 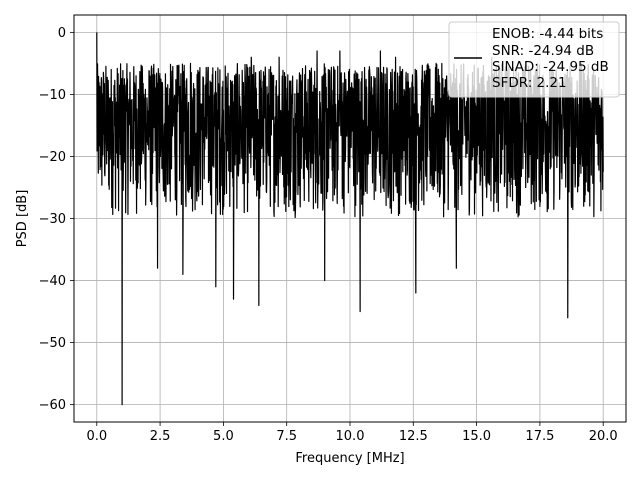 I want to click on x-tick-label: 20.0, so click(x=603, y=436).